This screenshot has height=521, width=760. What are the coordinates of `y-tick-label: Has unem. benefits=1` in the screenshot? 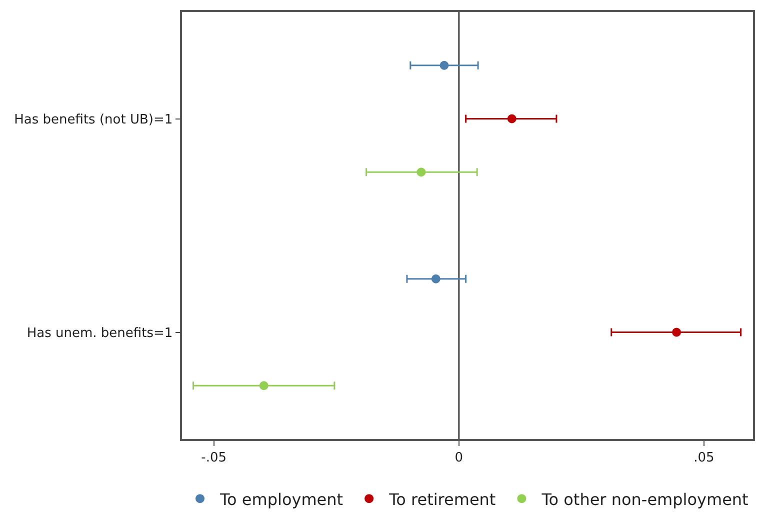 It's located at (99, 333).